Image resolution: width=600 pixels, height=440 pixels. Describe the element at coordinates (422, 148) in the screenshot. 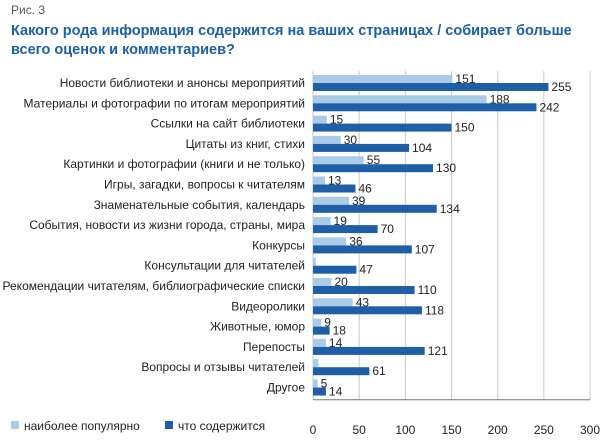

I see `value-label-contains: 104` at that location.